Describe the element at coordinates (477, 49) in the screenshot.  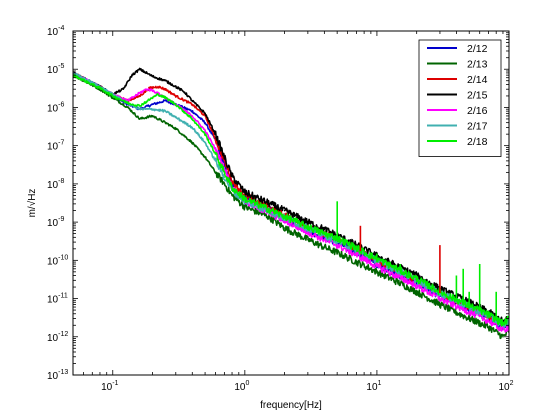
I see `legend-label: 2/12` at that location.